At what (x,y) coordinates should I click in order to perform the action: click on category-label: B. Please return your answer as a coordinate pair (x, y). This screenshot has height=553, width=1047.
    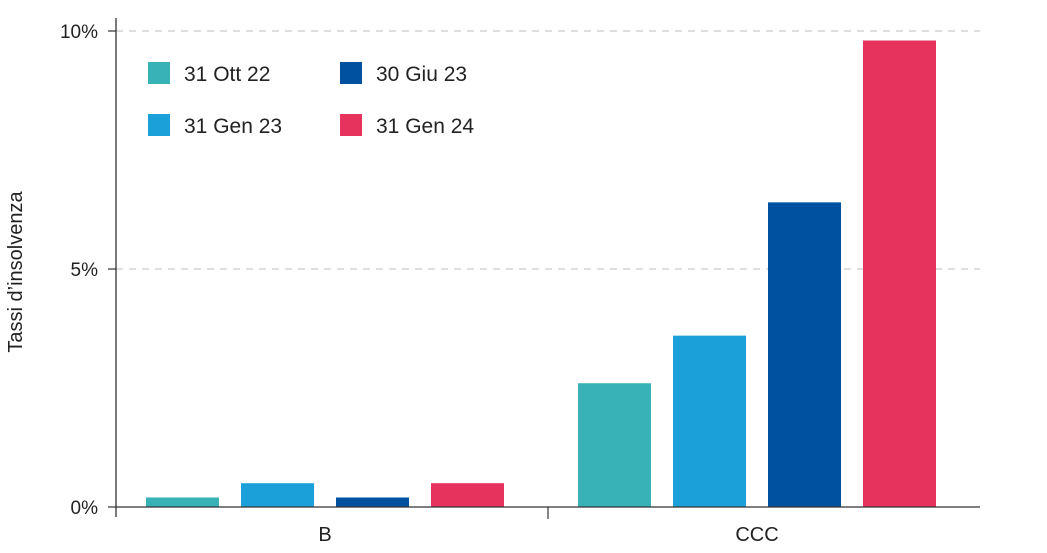
    Looking at the image, I should click on (324, 535).